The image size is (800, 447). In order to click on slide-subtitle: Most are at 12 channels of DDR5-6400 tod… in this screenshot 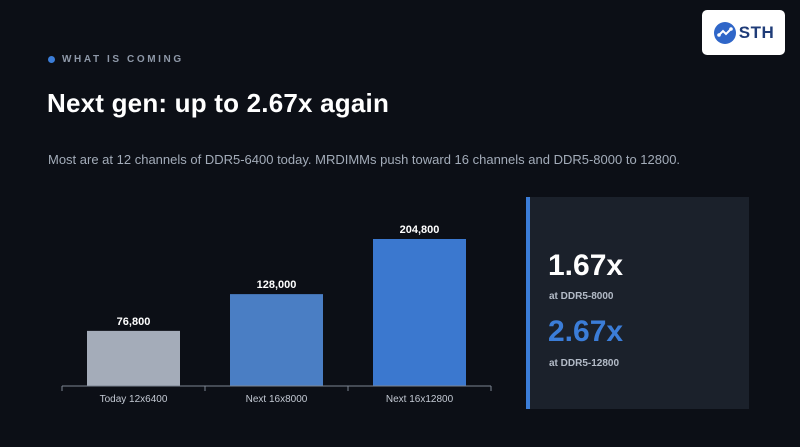, I will do `click(364, 159)`.